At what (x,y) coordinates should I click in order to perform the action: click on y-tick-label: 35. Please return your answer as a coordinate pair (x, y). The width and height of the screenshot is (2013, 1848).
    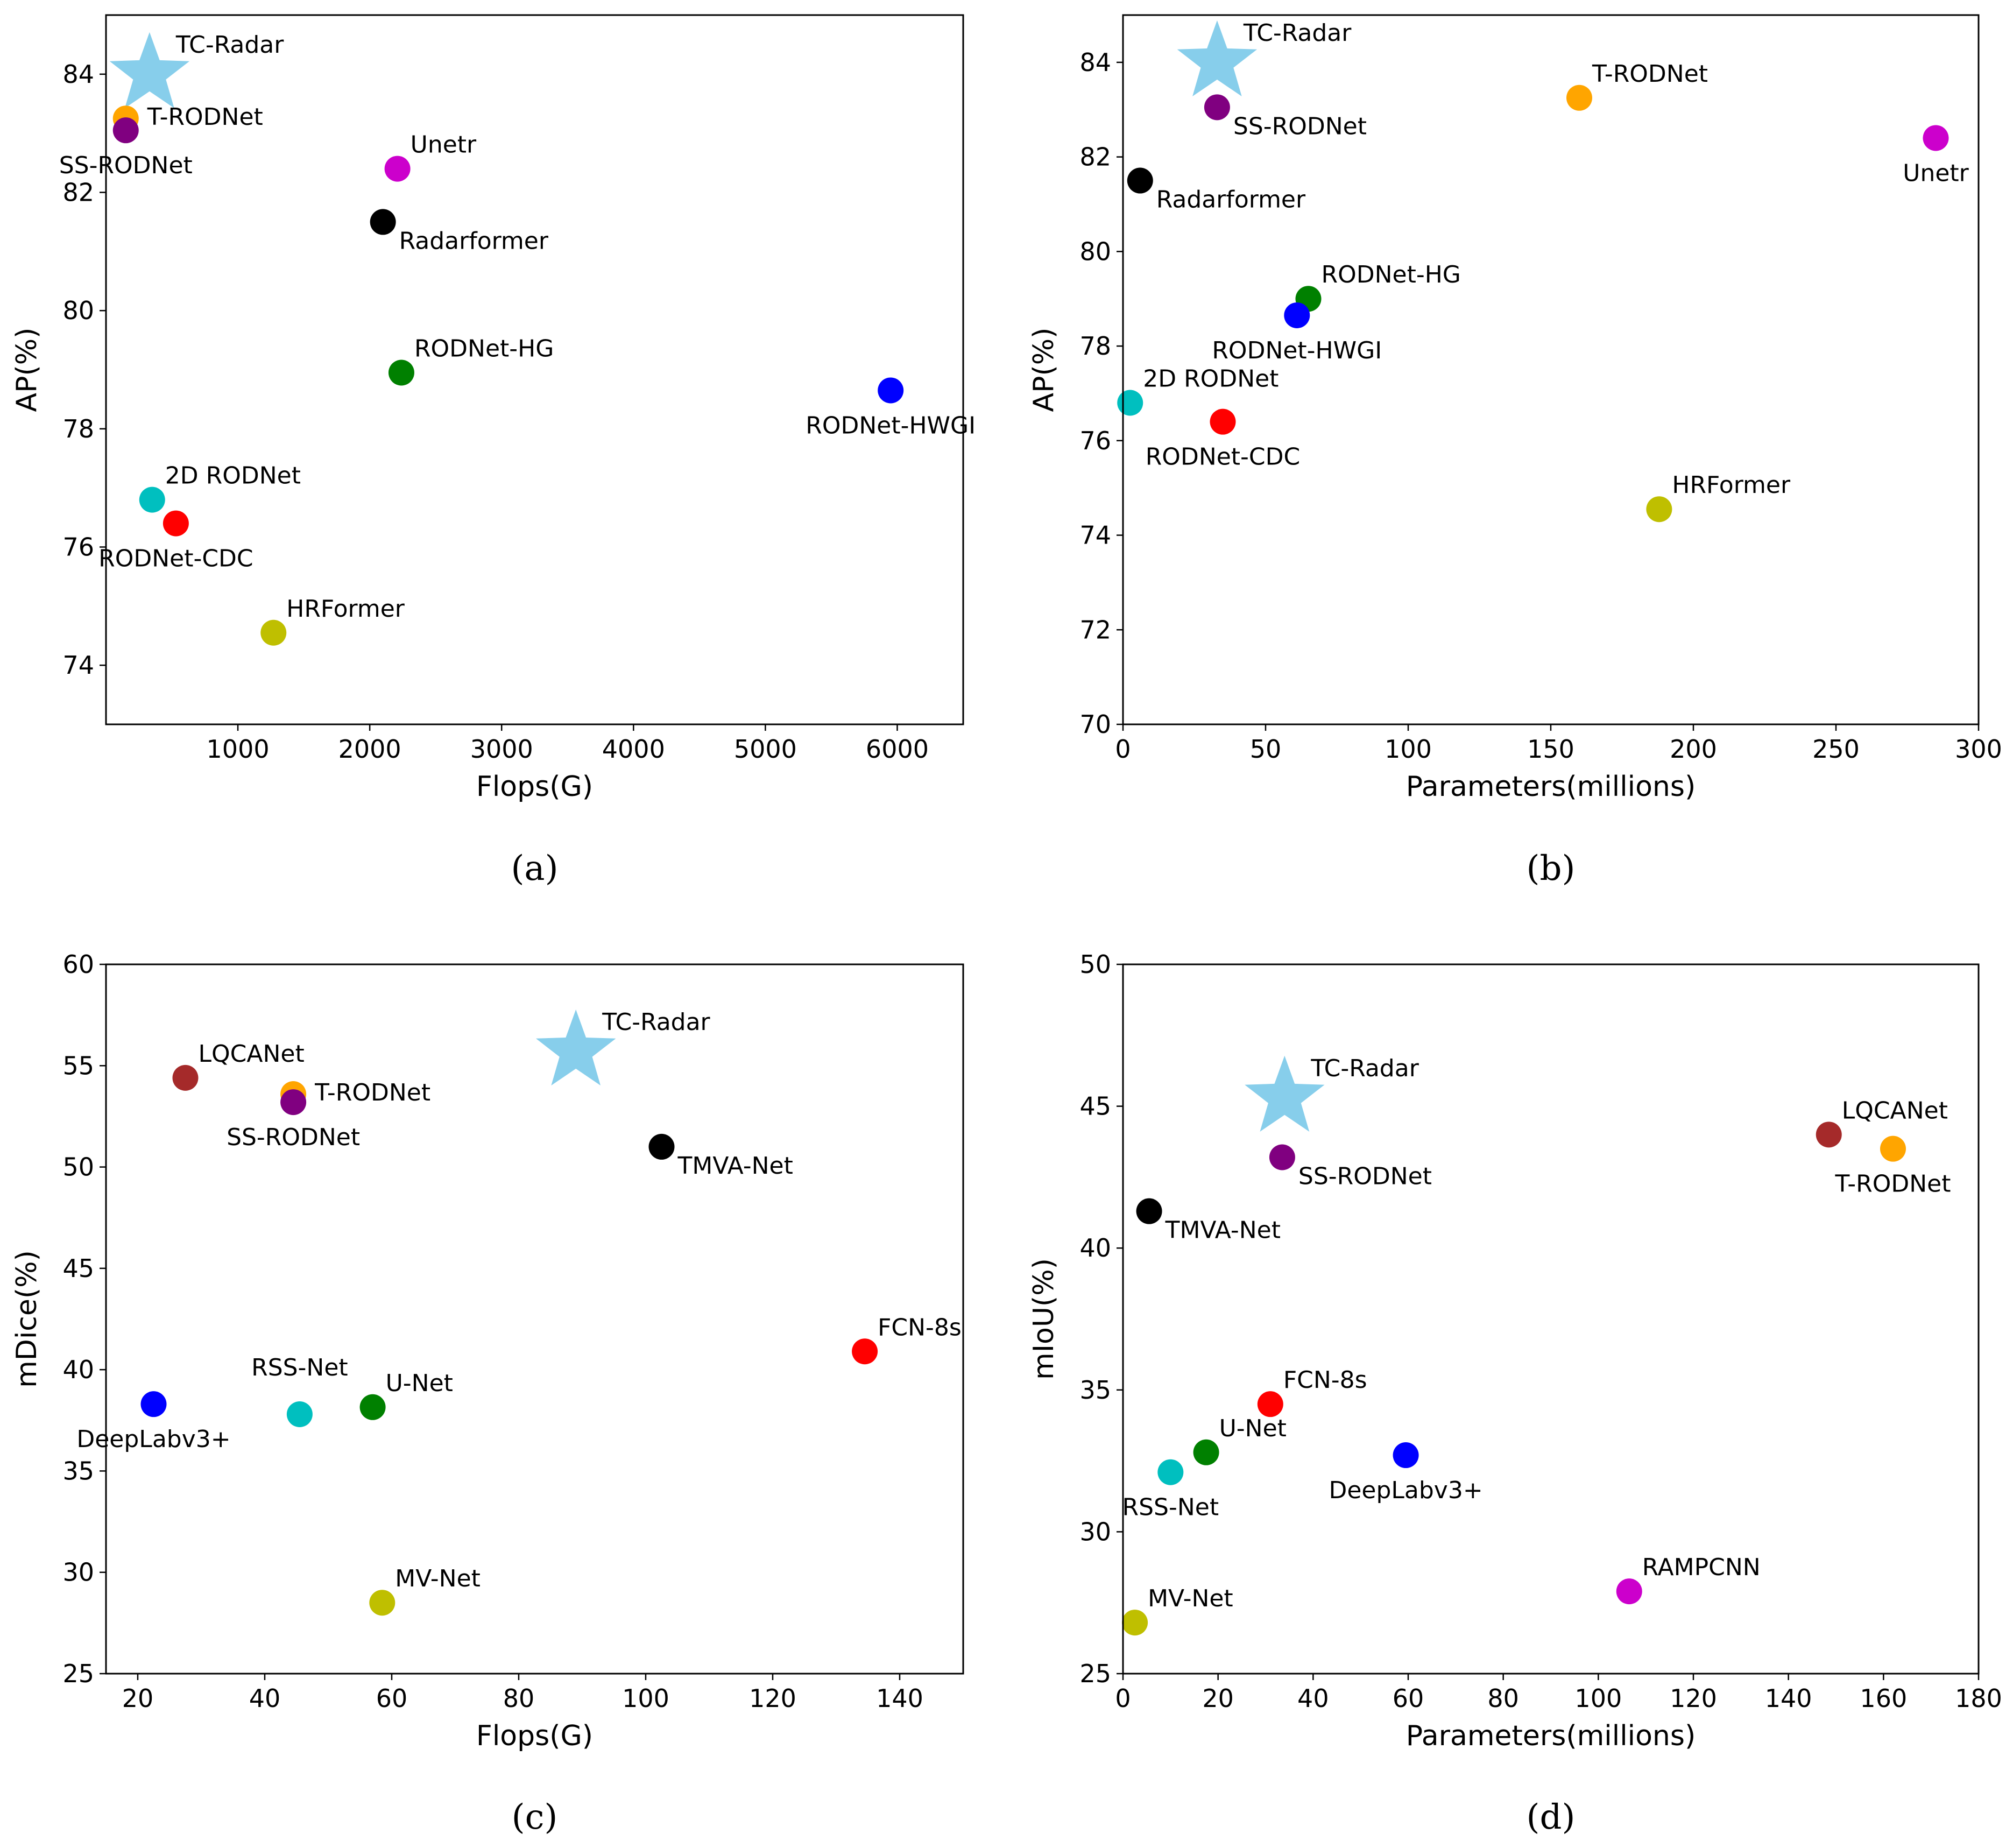
    Looking at the image, I should click on (78, 1471).